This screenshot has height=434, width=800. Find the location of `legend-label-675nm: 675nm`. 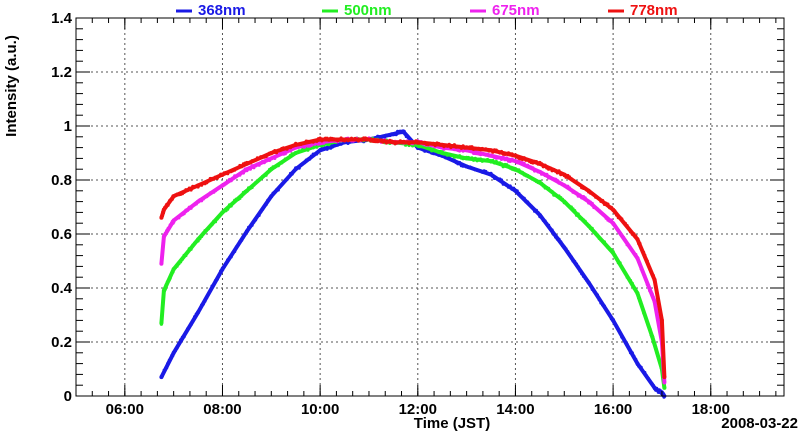

legend-label-675nm: 675nm is located at coordinates (516, 10).